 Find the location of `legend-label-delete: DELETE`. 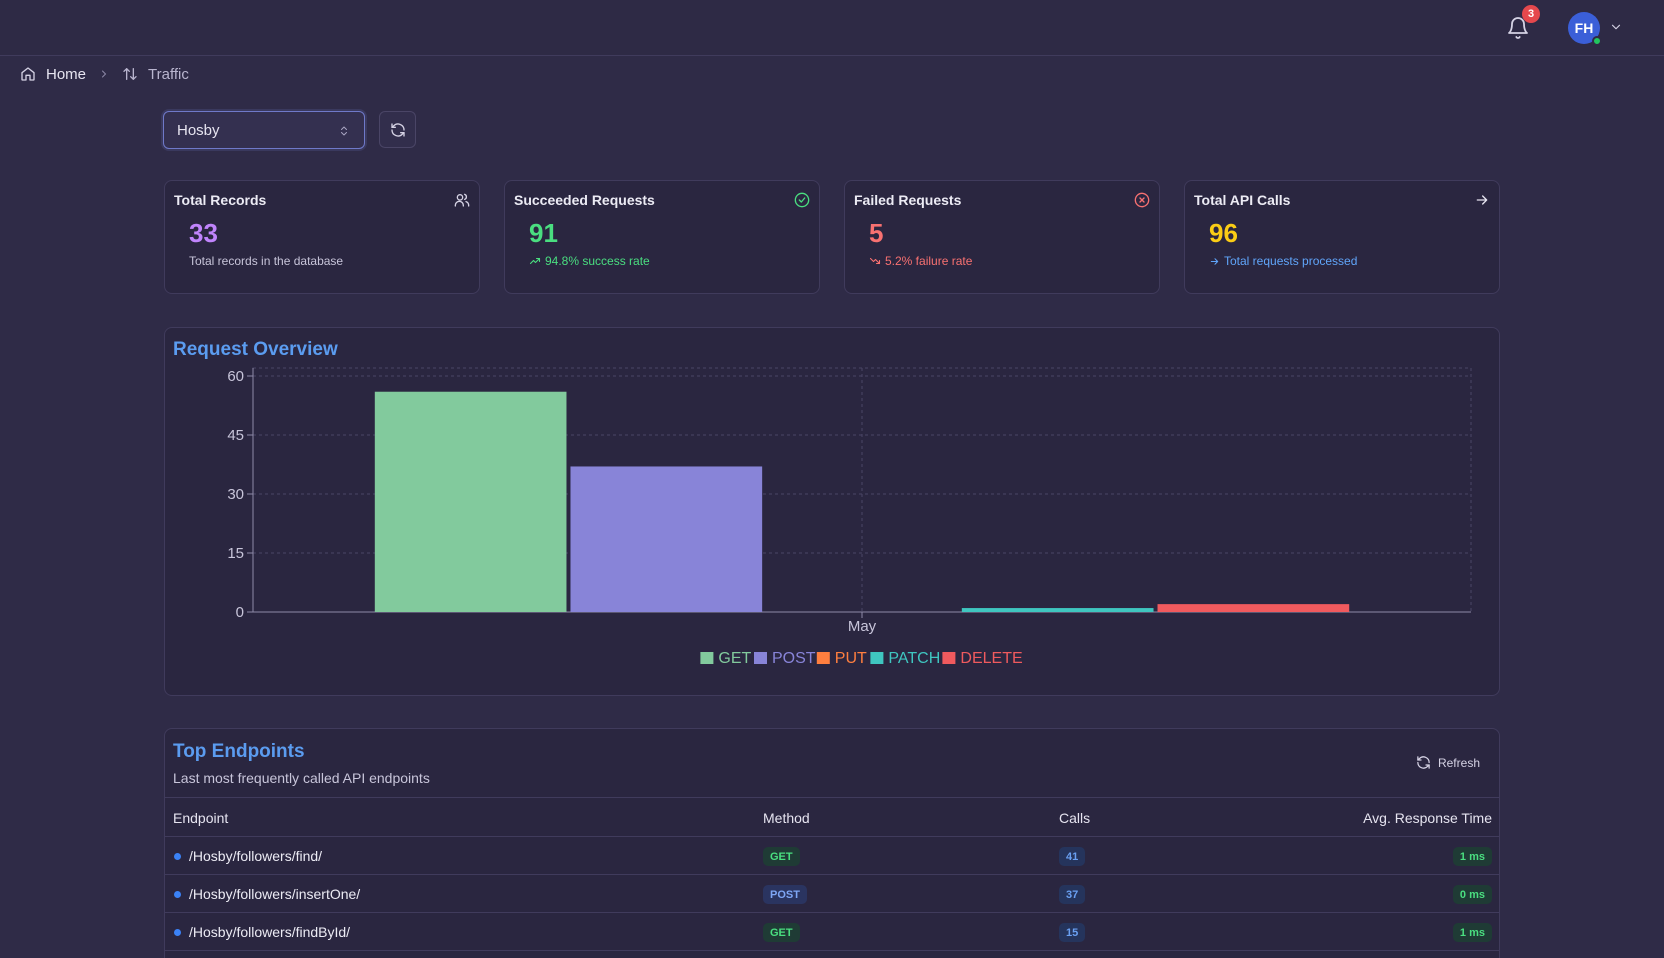

legend-label-delete: DELETE is located at coordinates (991, 658).